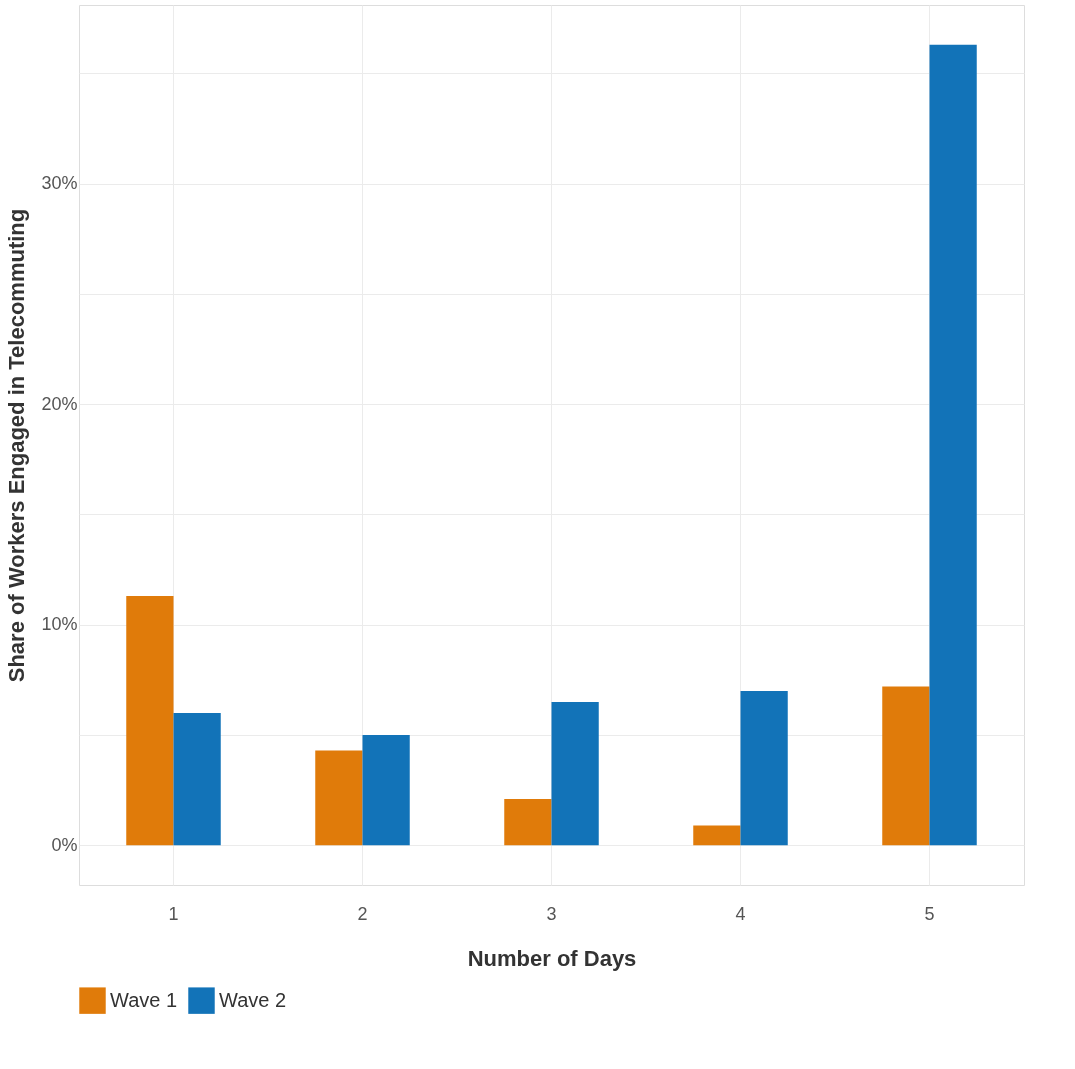  Describe the element at coordinates (253, 999) in the screenshot. I see `legend-label: Wave 2` at that location.